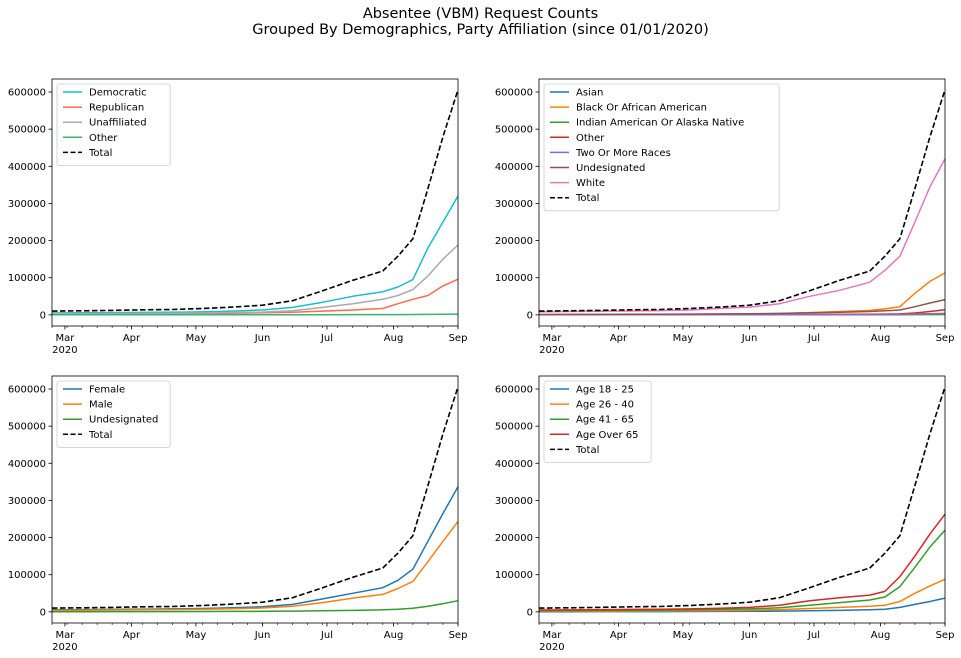 The height and width of the screenshot is (658, 961). What do you see at coordinates (641, 108) in the screenshot?
I see `legend-label: Black Or African American` at bounding box center [641, 108].